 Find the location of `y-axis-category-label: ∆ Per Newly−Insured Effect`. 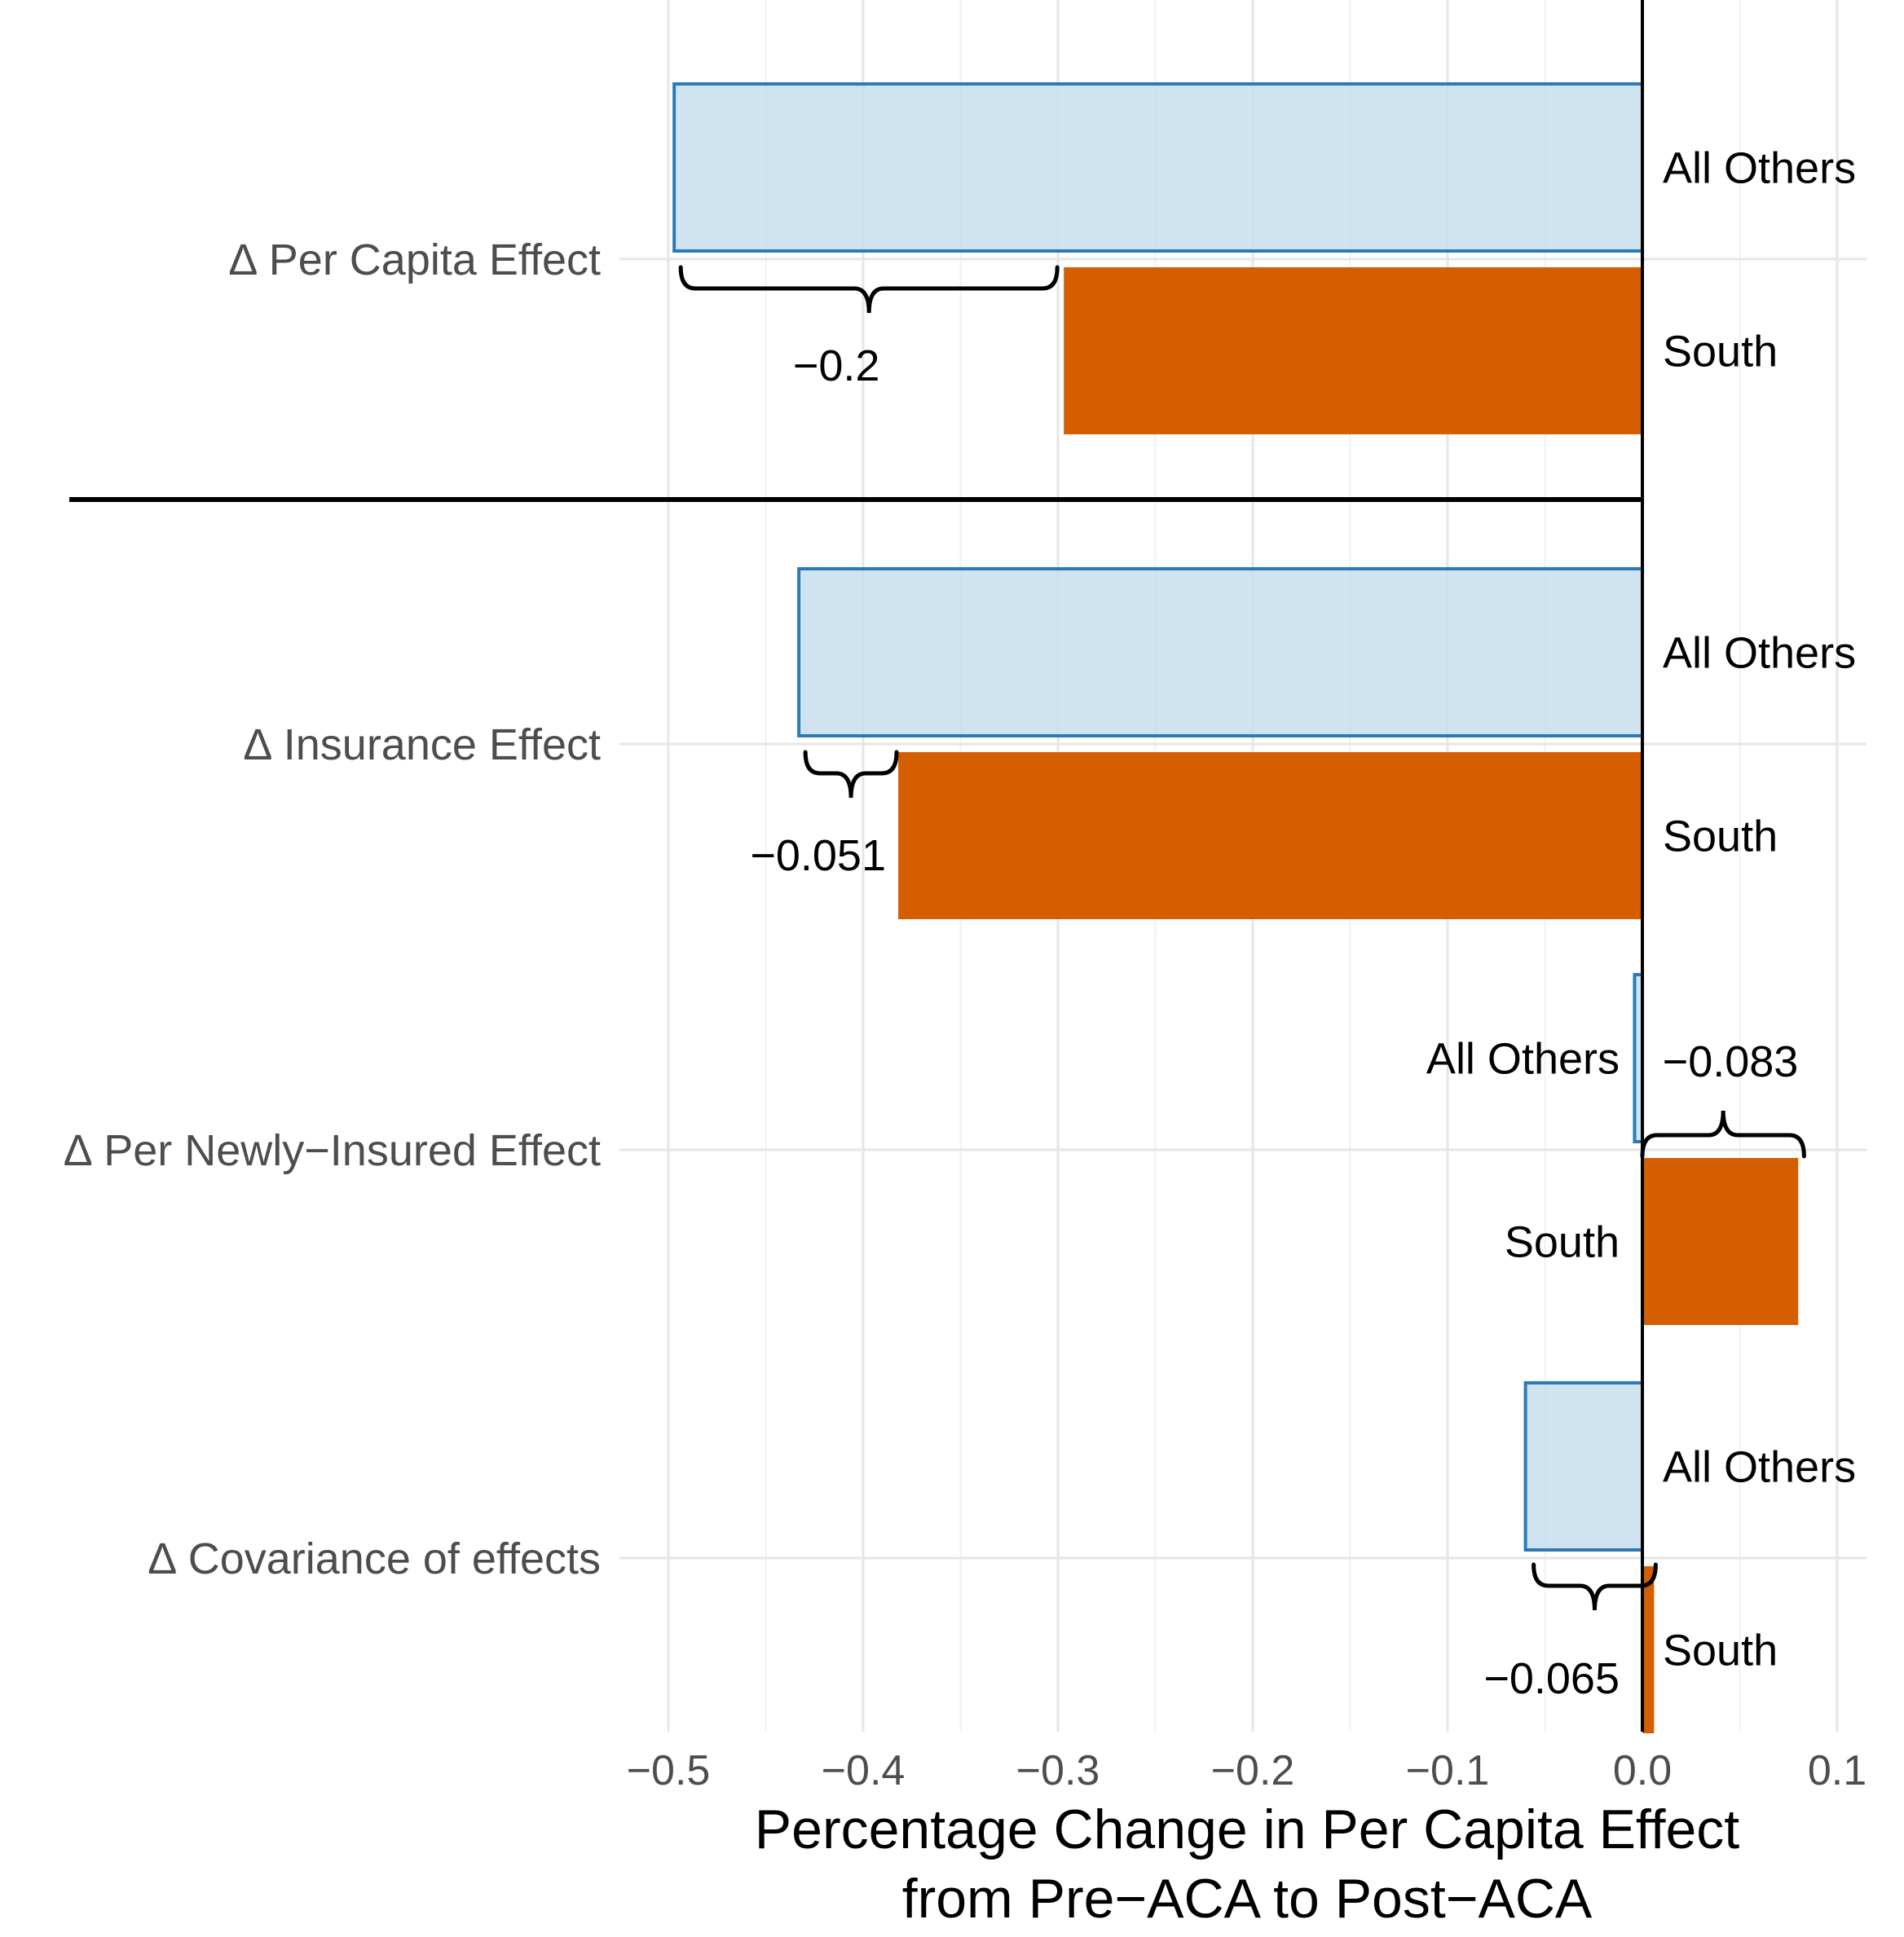

y-axis-category-label: ∆ Per Newly−Insured Effect is located at coordinates (333, 1150).